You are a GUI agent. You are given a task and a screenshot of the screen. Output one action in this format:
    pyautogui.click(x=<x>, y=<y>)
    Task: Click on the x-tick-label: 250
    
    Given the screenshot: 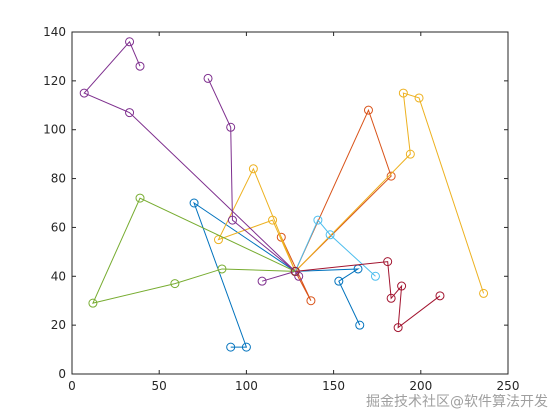 What is the action you would take?
    pyautogui.click(x=508, y=386)
    